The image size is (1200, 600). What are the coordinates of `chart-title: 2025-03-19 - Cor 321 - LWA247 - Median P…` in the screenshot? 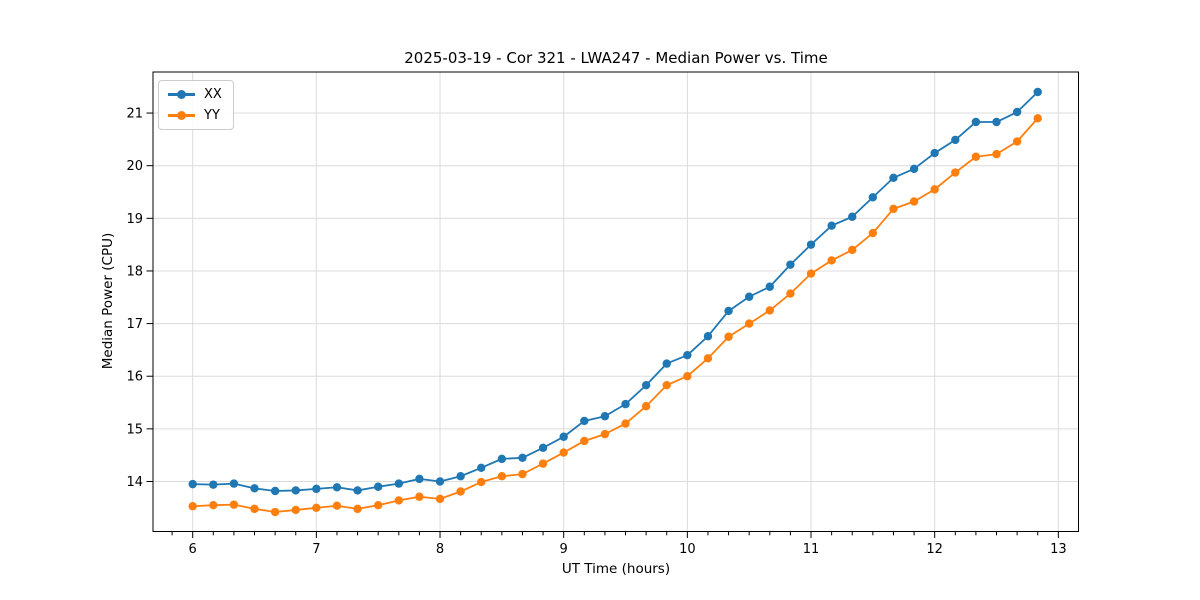 It's located at (616, 58).